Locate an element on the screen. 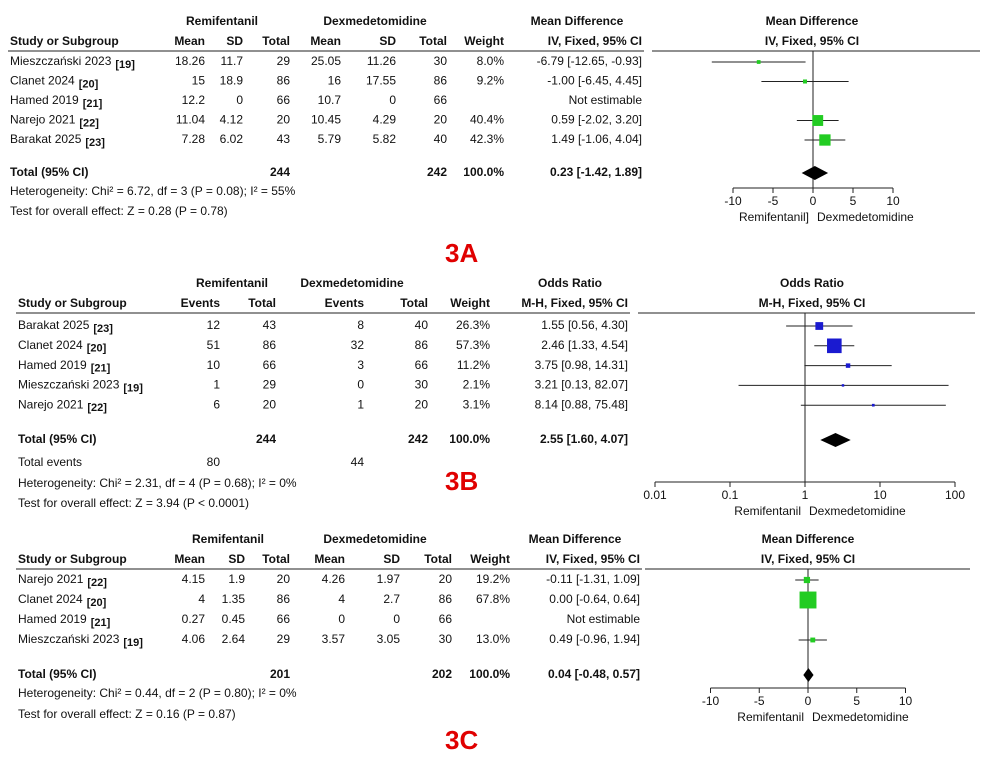 This screenshot has width=986, height=765. total-events-label: Total events is located at coordinates (50, 462).